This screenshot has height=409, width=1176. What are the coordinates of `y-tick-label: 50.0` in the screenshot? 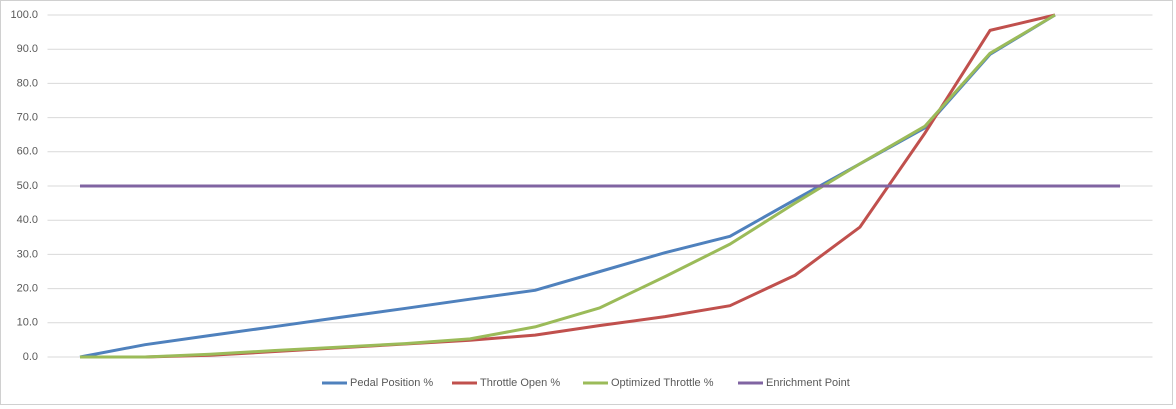 It's located at (27, 186).